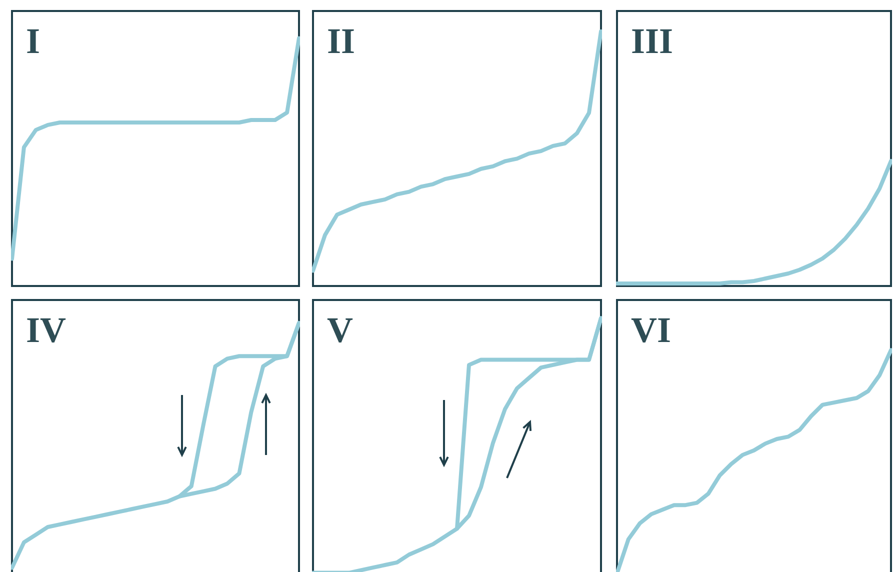 The width and height of the screenshot is (894, 572). What do you see at coordinates (651, 330) in the screenshot?
I see `chart-title: VI` at bounding box center [651, 330].